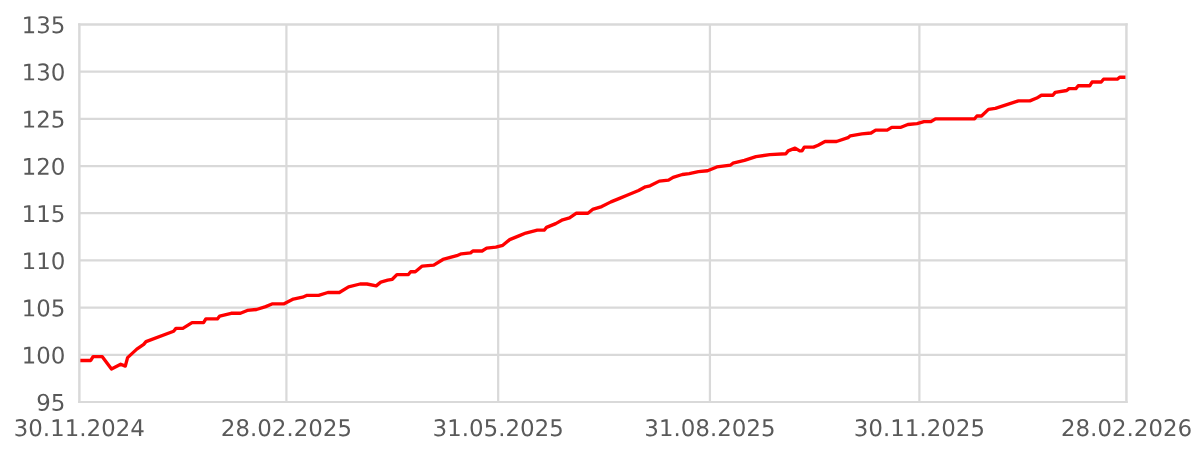  Describe the element at coordinates (710, 428) in the screenshot. I see `x-tick-label: 31.08.2025` at that location.